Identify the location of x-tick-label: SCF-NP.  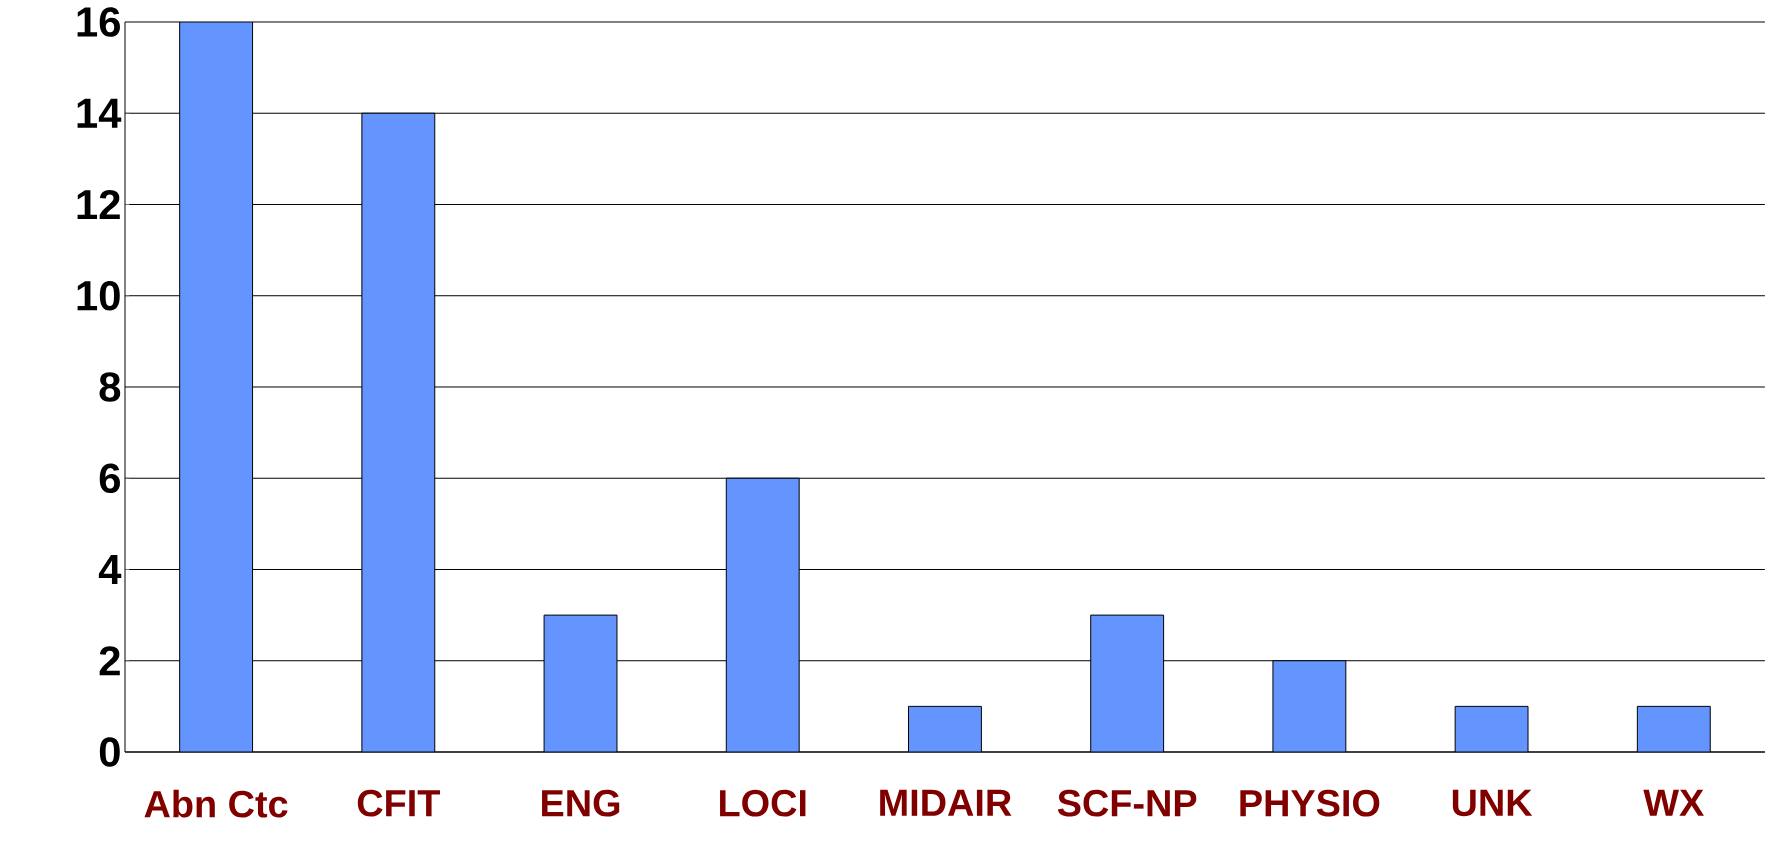
(1127, 803).